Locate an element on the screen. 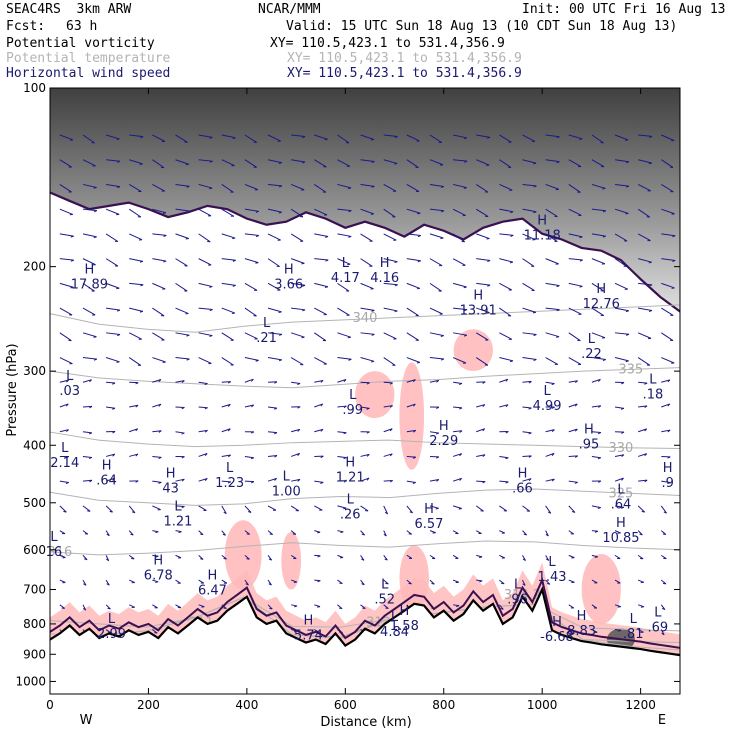  extremum-value: 3.66 is located at coordinates (288, 284).